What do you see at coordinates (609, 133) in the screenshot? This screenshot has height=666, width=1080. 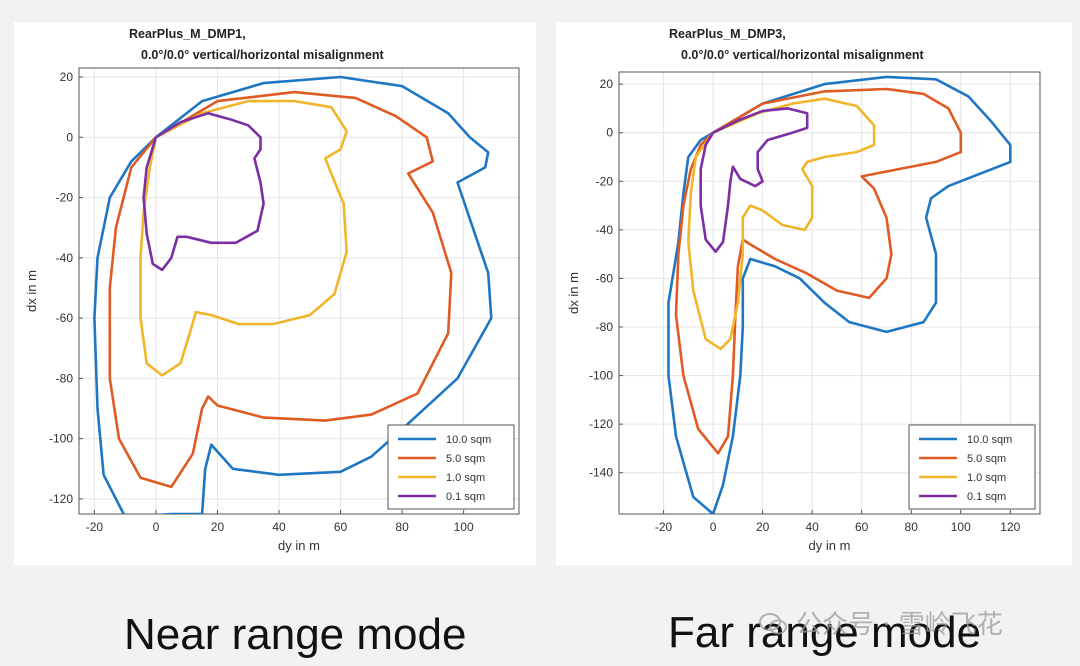 I see `c1-ytick-label: 0` at bounding box center [609, 133].